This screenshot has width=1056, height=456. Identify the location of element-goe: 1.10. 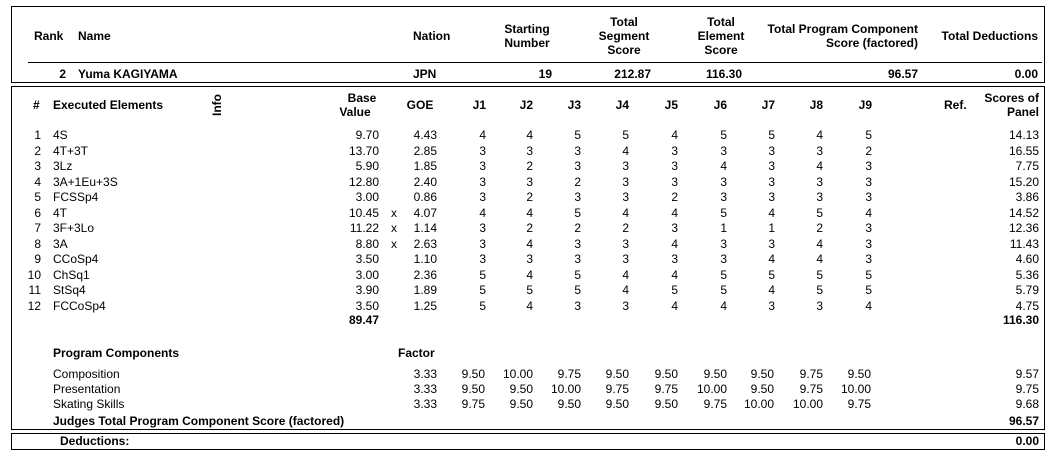
(425, 259).